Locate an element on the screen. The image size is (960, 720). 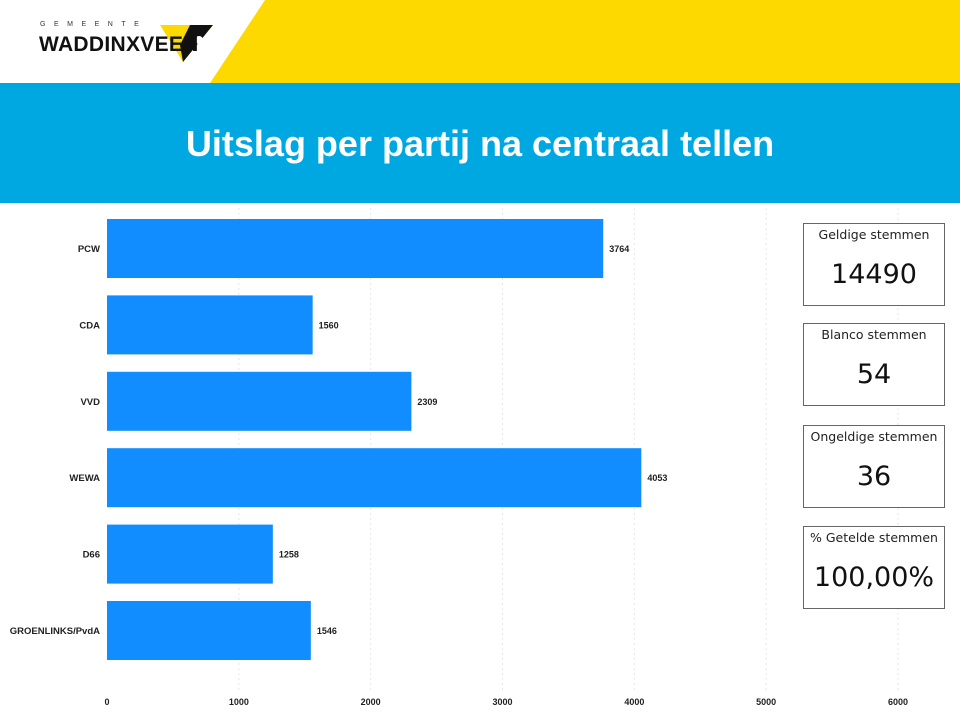
category-label: WEWA is located at coordinates (84, 478).